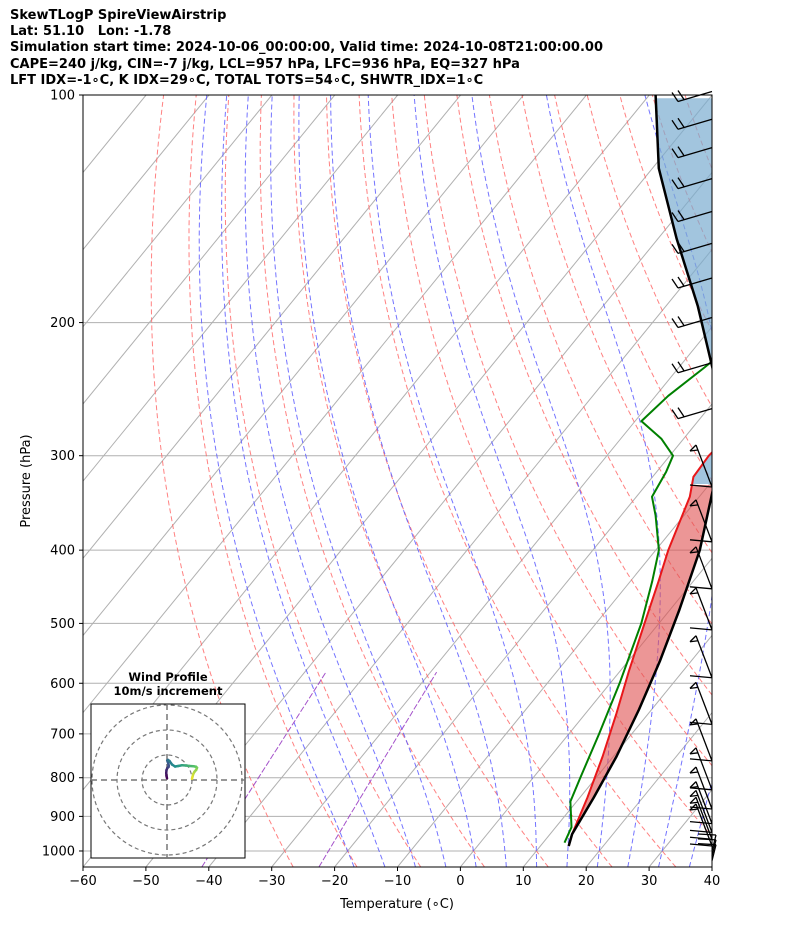 This screenshot has width=794, height=937. I want to click on cin-shading, so click(683, 291).